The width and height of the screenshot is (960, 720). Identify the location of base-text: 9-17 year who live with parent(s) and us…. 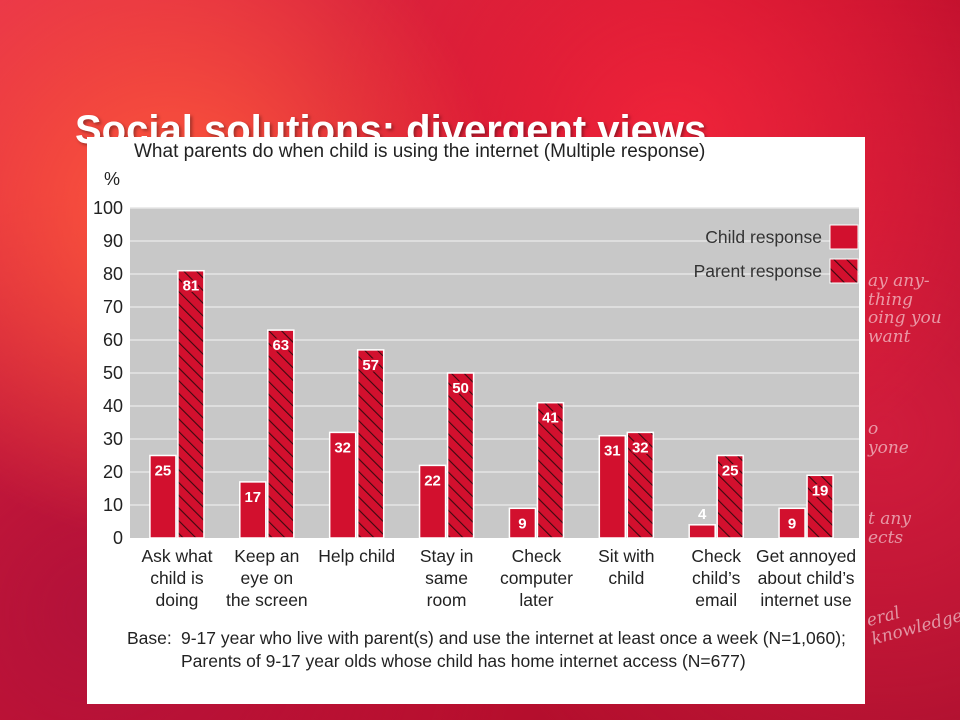
(513, 649).